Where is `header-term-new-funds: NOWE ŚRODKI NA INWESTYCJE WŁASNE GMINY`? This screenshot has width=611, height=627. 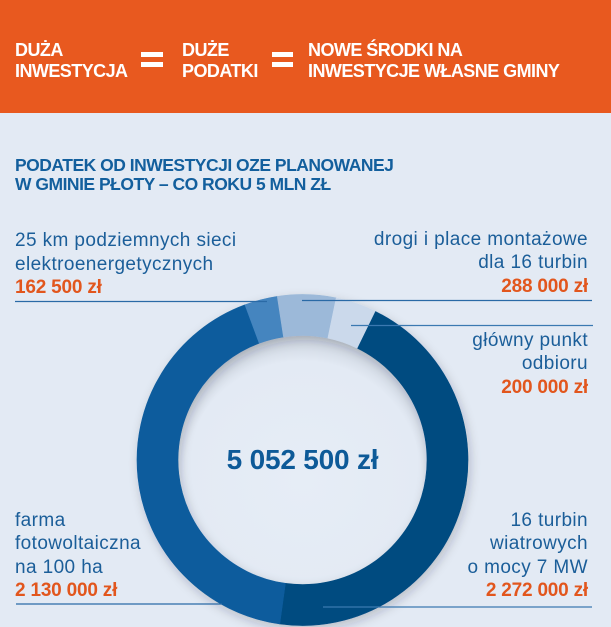 header-term-new-funds: NOWE ŚRODKI NA INWESTYCJE WŁASNE GMINY is located at coordinates (434, 61).